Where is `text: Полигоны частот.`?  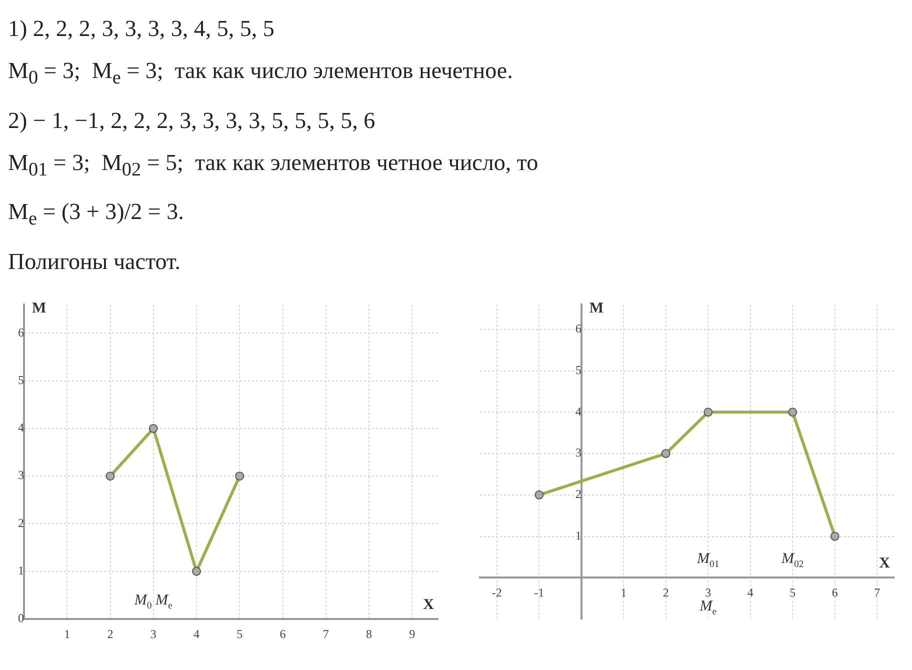
text: Полигоны частот. is located at coordinates (95, 262).